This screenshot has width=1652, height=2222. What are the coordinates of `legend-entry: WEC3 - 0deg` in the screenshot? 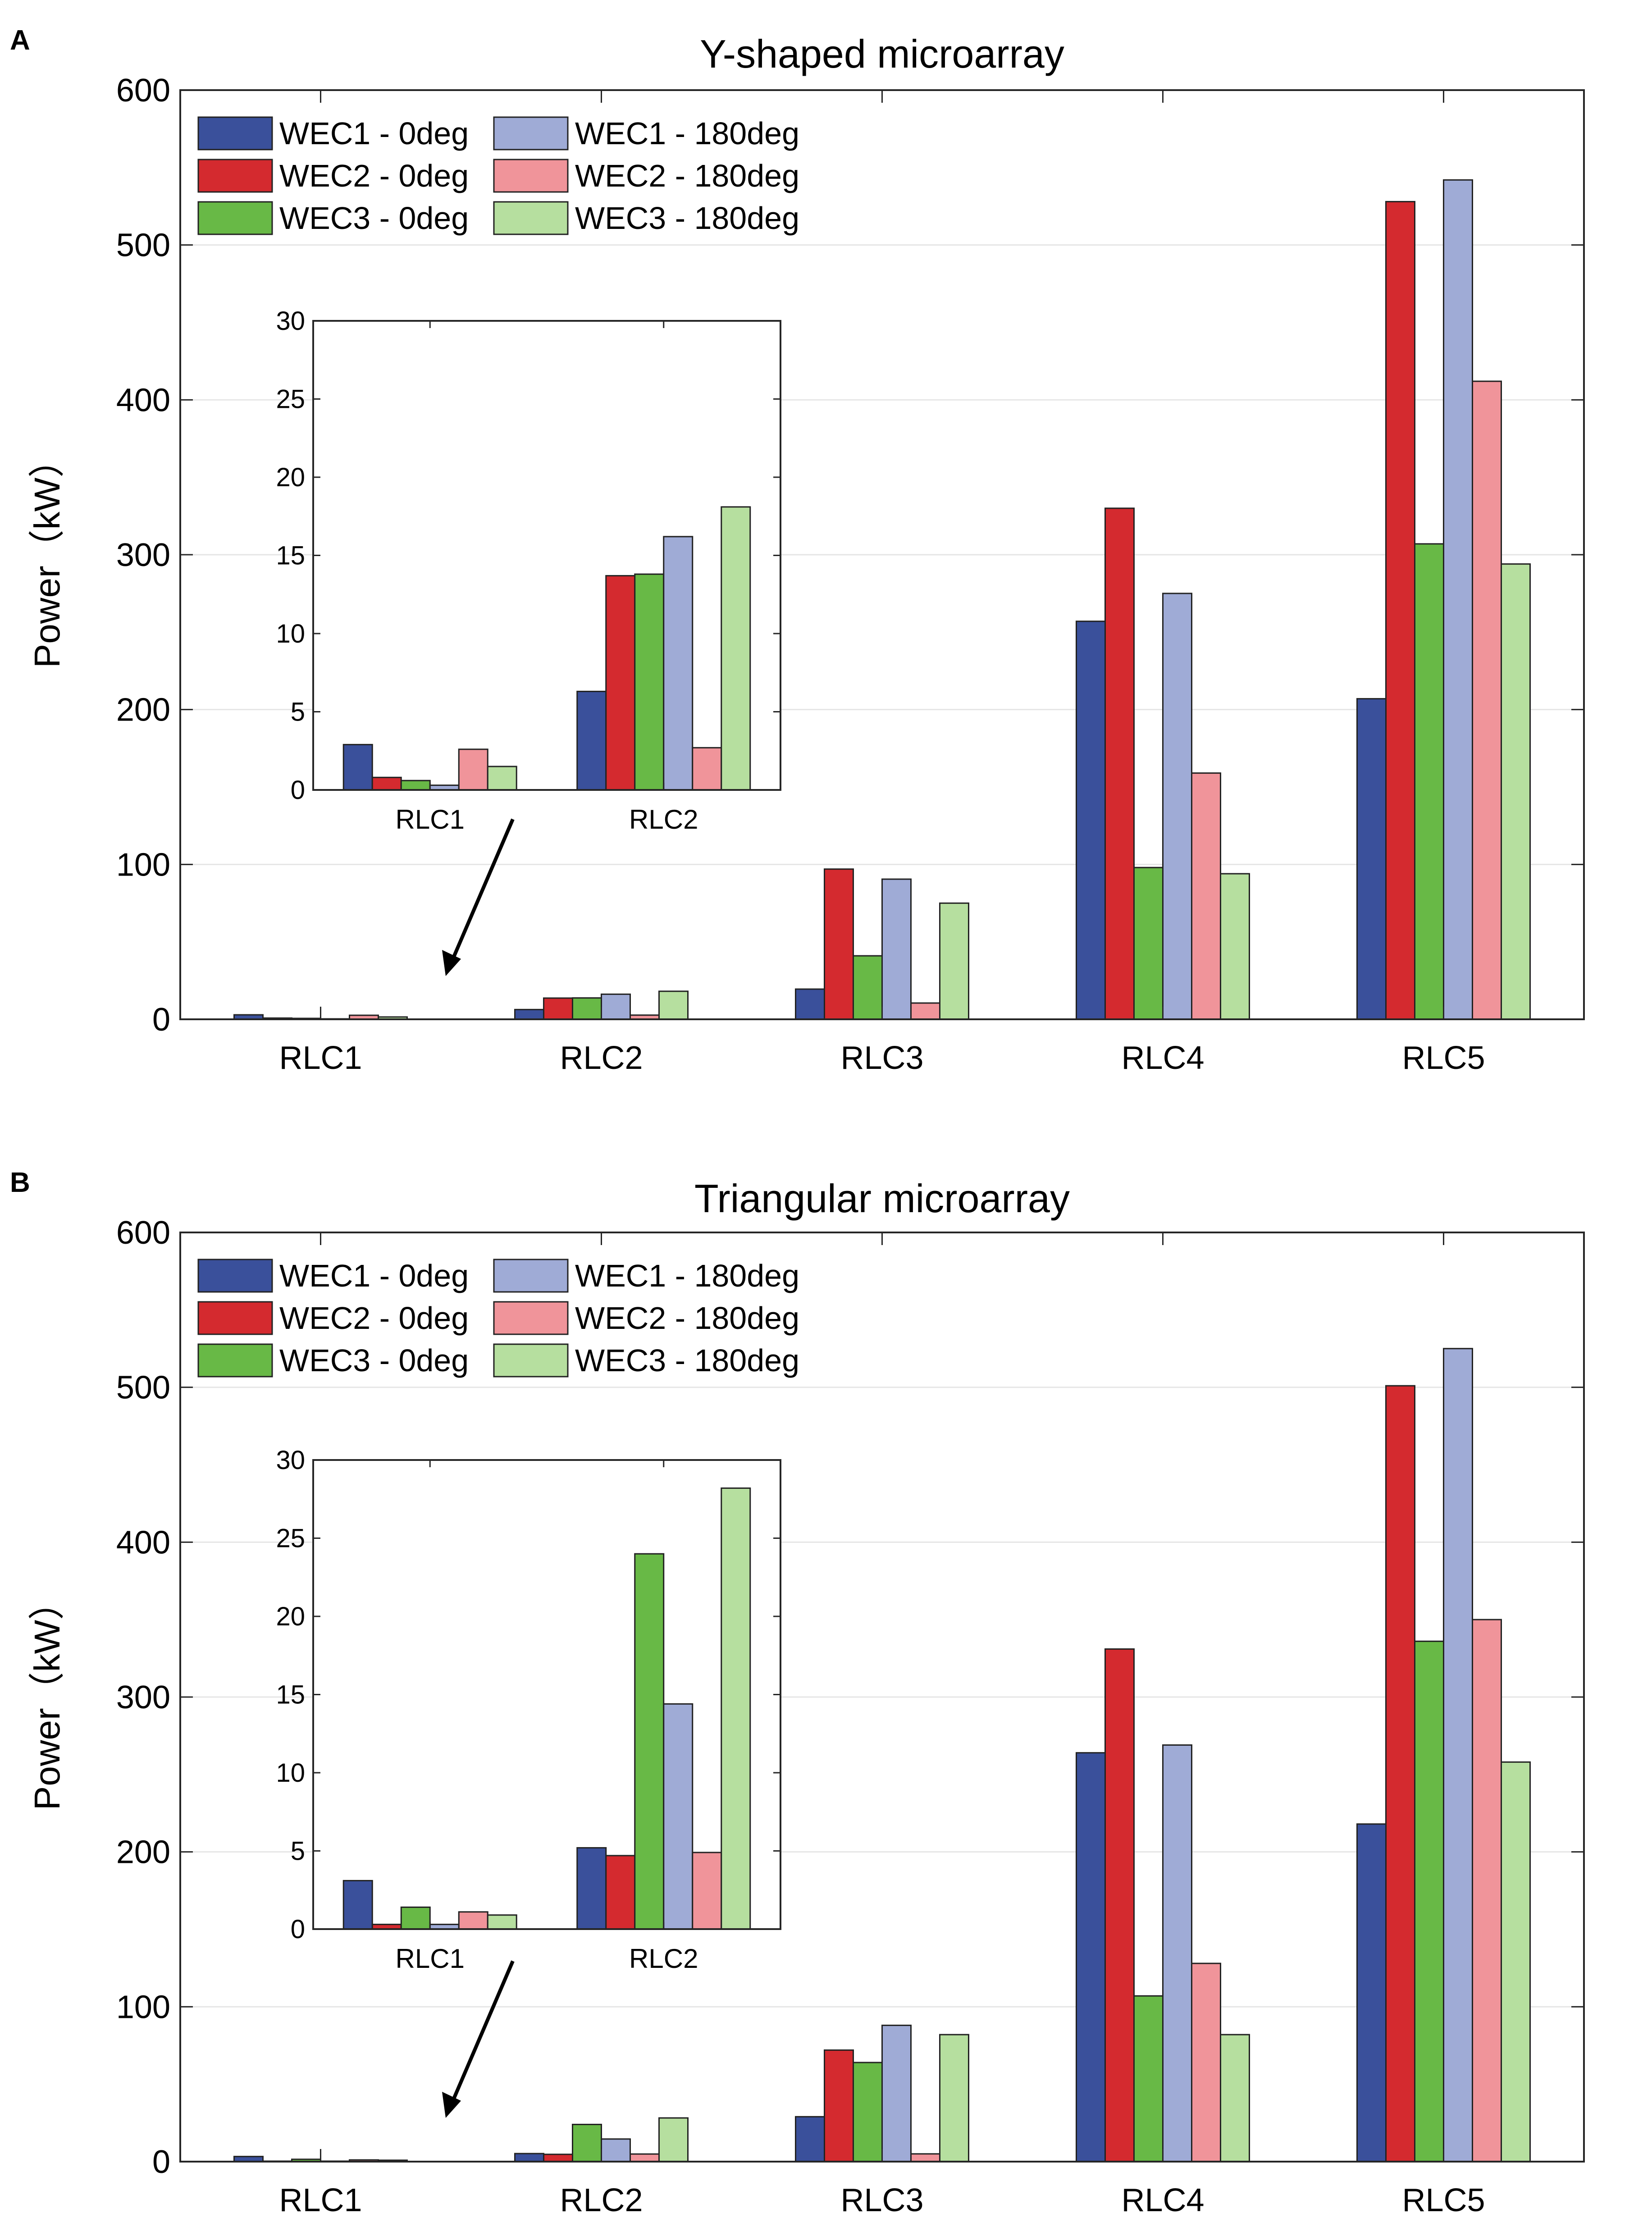 It's located at (374, 1360).